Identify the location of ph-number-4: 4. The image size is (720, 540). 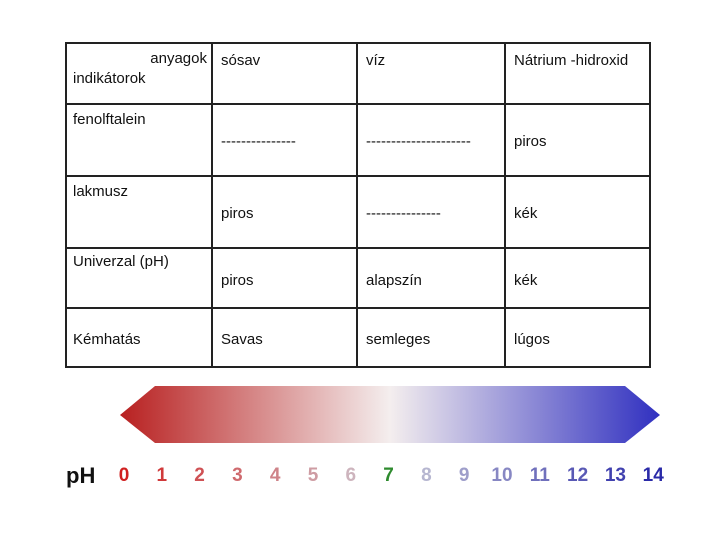
(275, 475).